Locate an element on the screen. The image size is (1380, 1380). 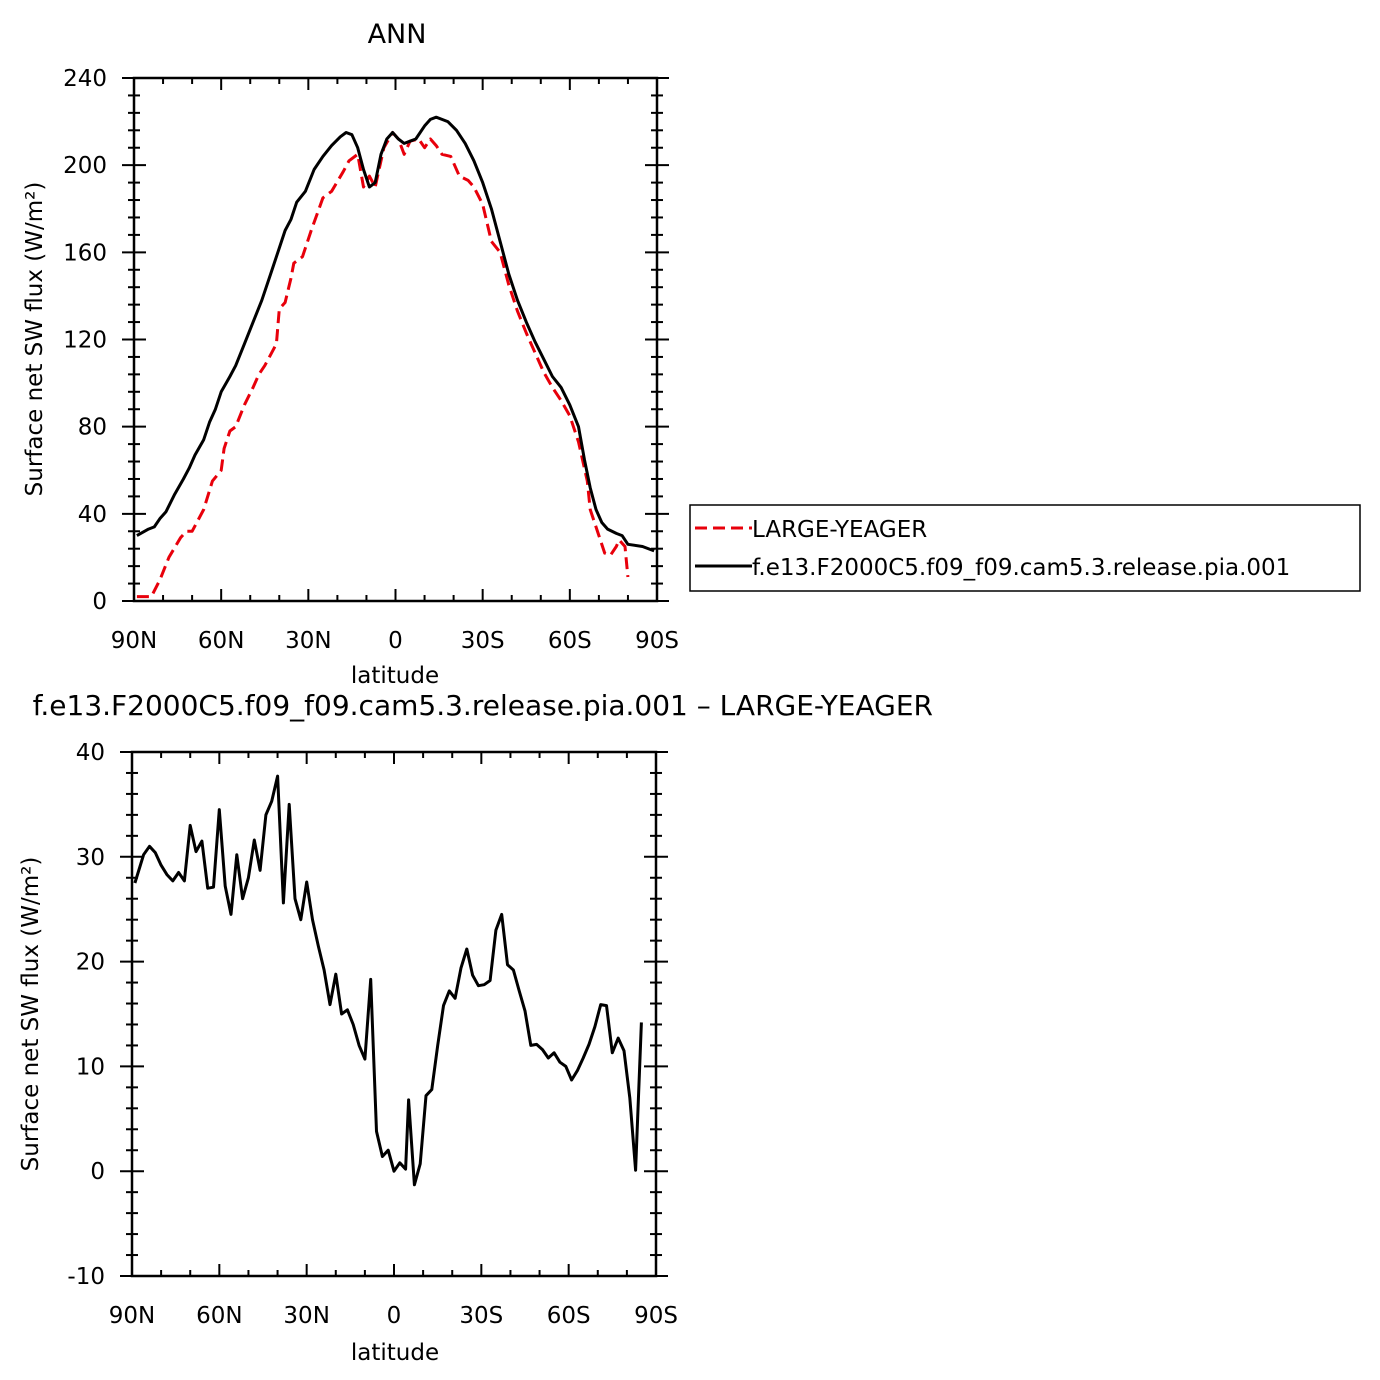
y-tick-label: 120 is located at coordinates (85, 341).